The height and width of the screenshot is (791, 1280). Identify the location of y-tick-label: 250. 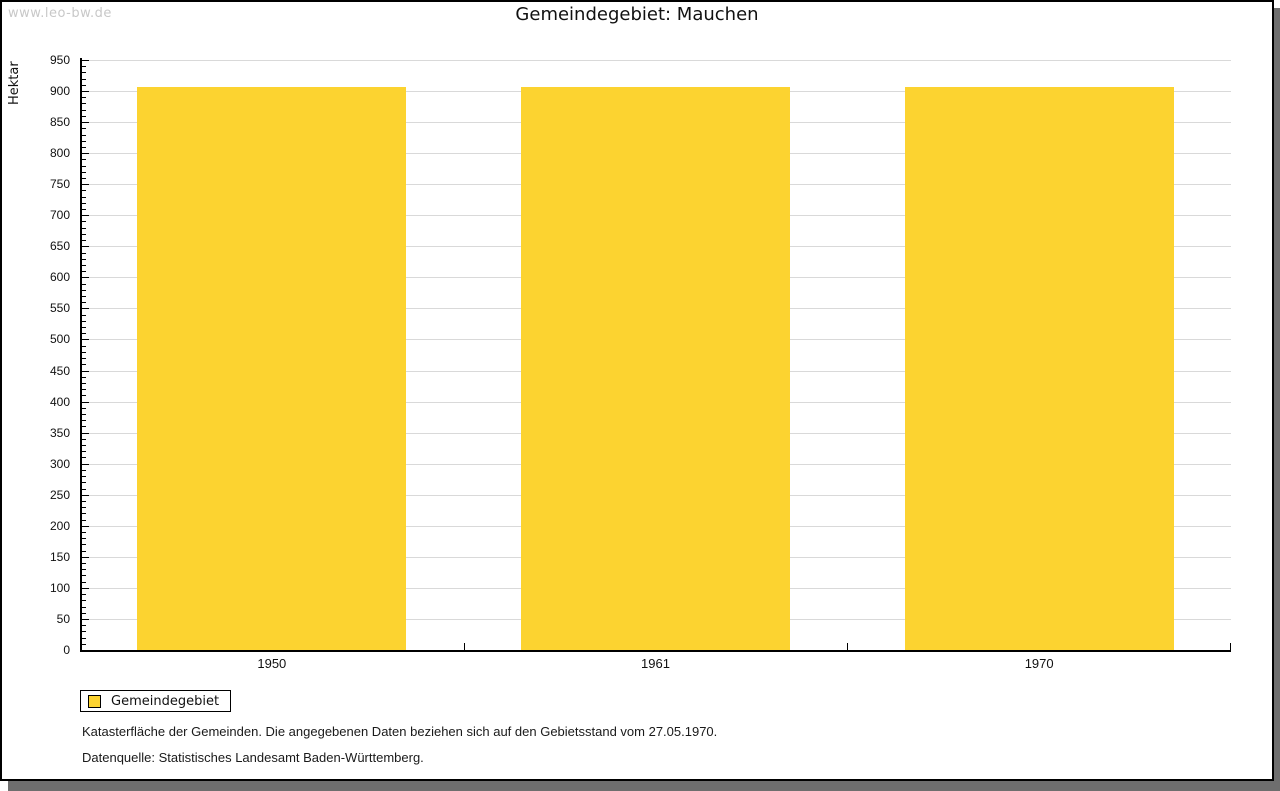
(59, 494).